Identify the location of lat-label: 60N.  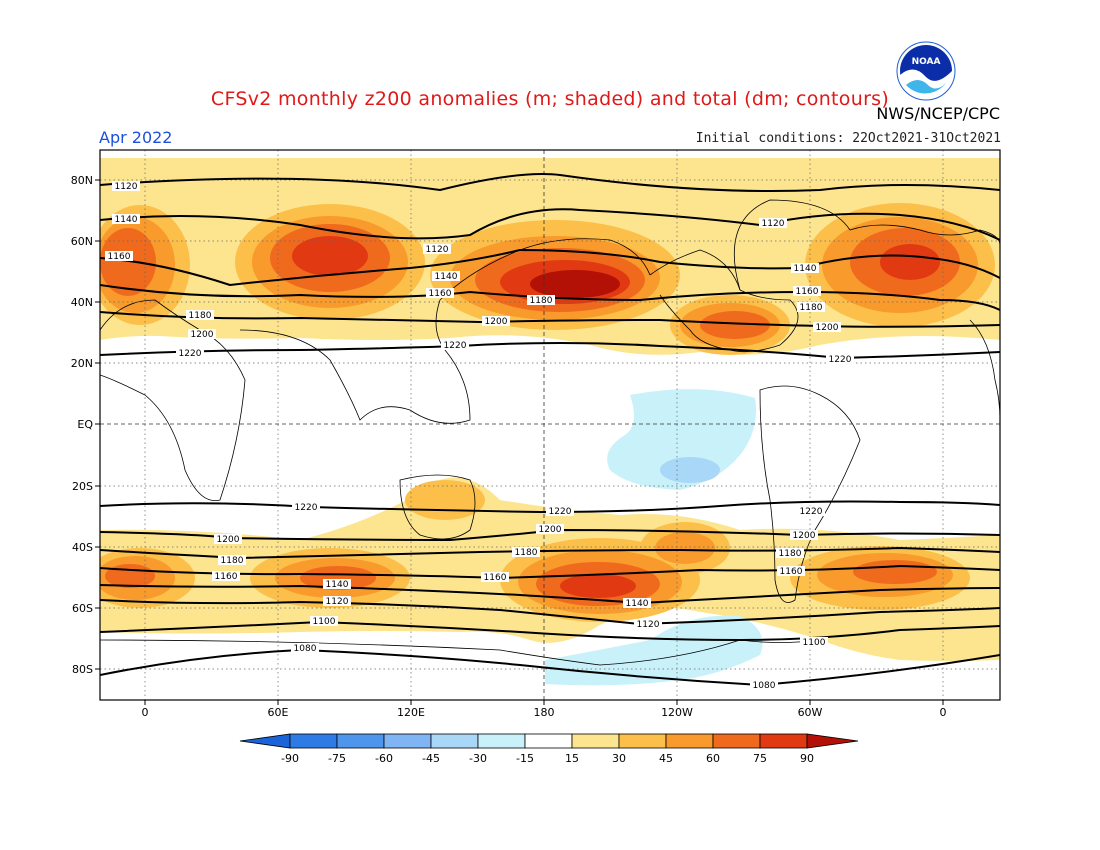
(82, 241).